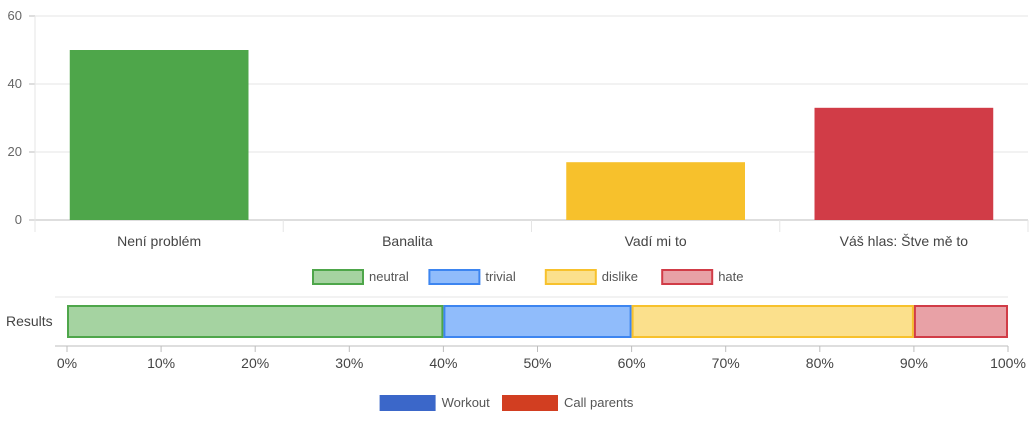 This screenshot has height=424, width=1033. I want to click on bar-neni-problem, so click(159, 135).